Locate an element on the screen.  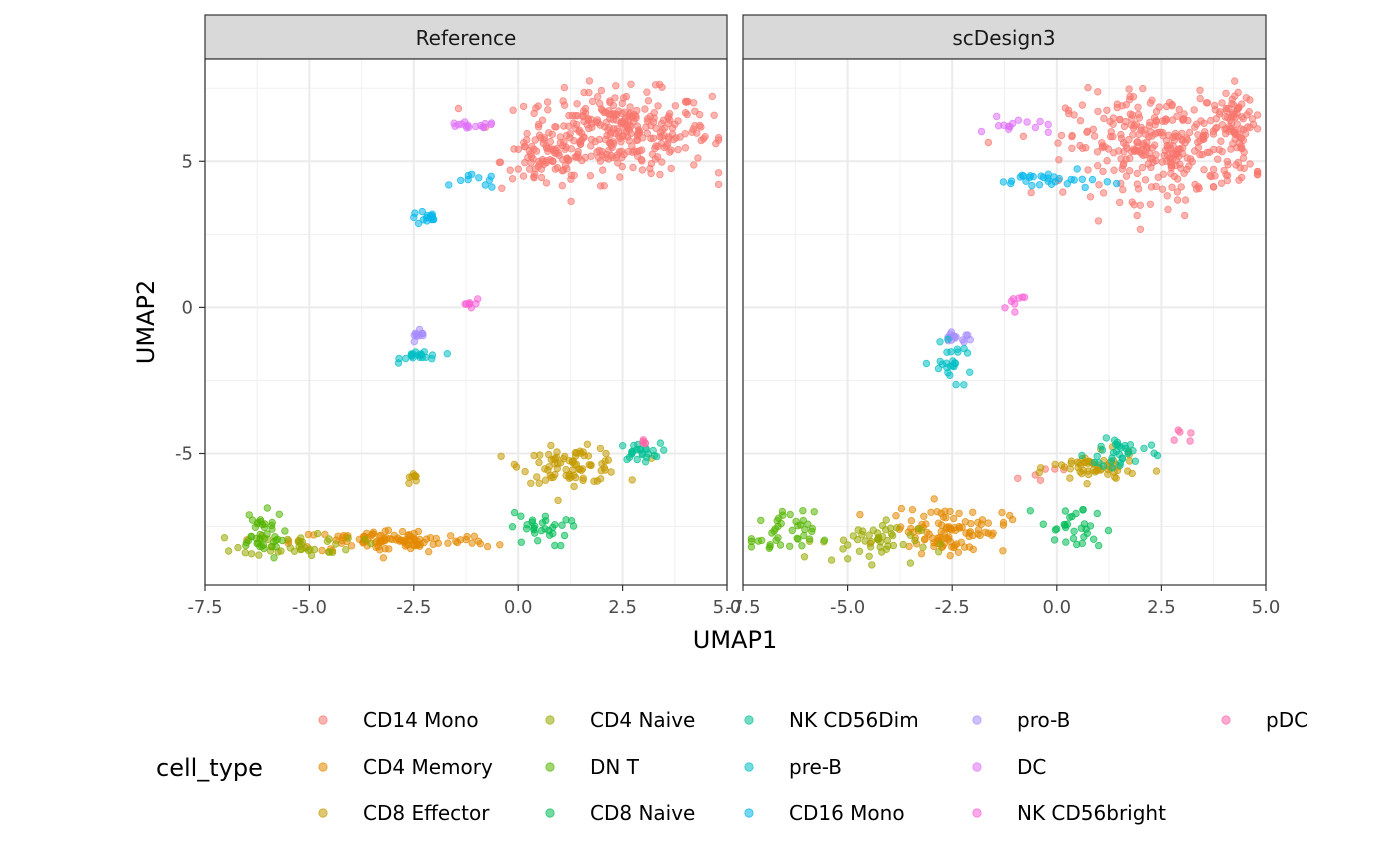
legend-label: DN T is located at coordinates (615, 767).